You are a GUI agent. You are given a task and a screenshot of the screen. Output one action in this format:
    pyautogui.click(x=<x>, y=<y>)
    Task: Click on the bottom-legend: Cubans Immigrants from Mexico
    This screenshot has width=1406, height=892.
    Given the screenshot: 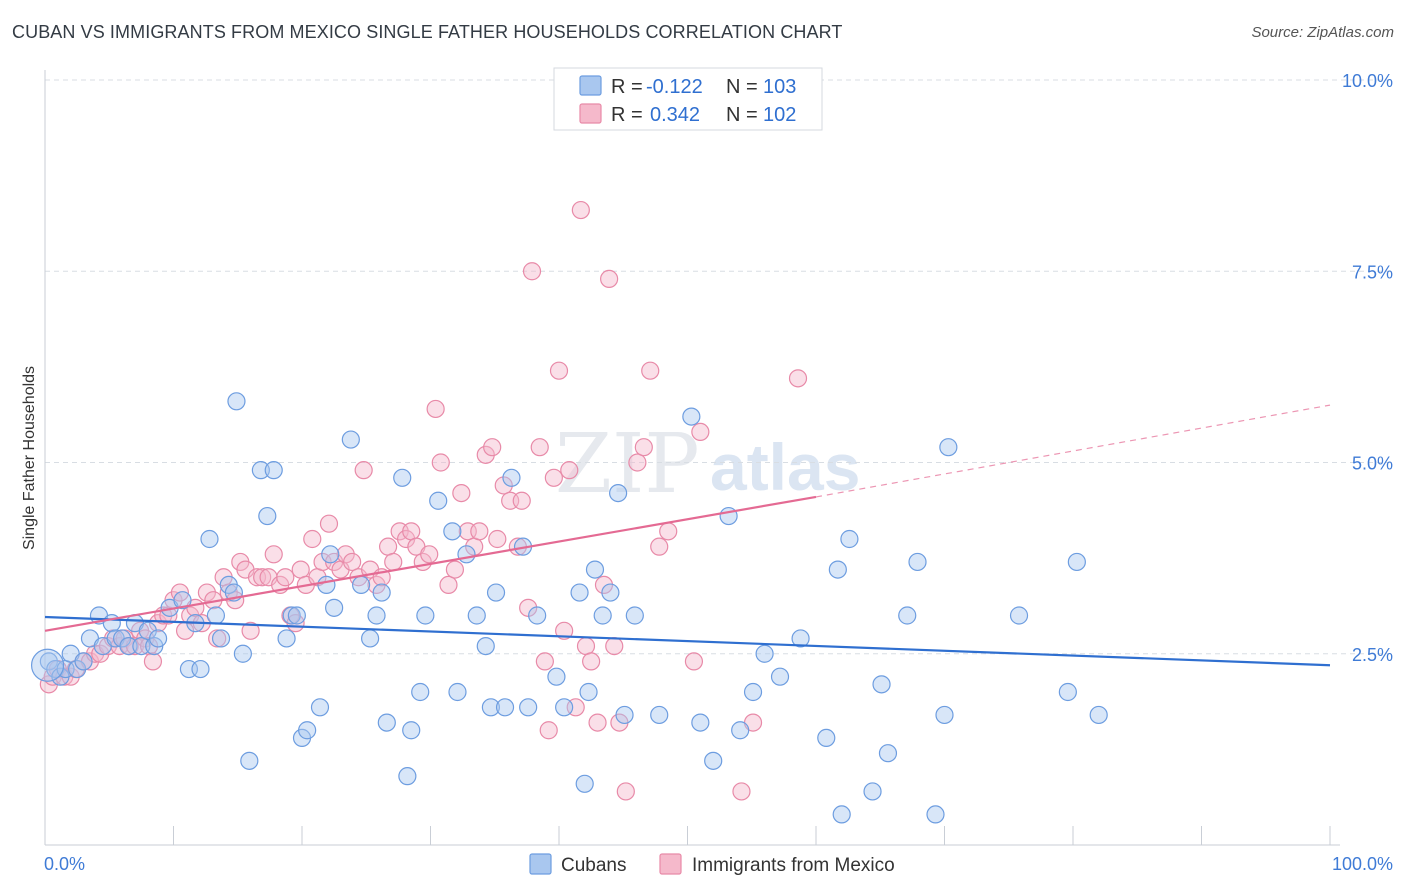 What is the action you would take?
    pyautogui.click(x=712, y=864)
    